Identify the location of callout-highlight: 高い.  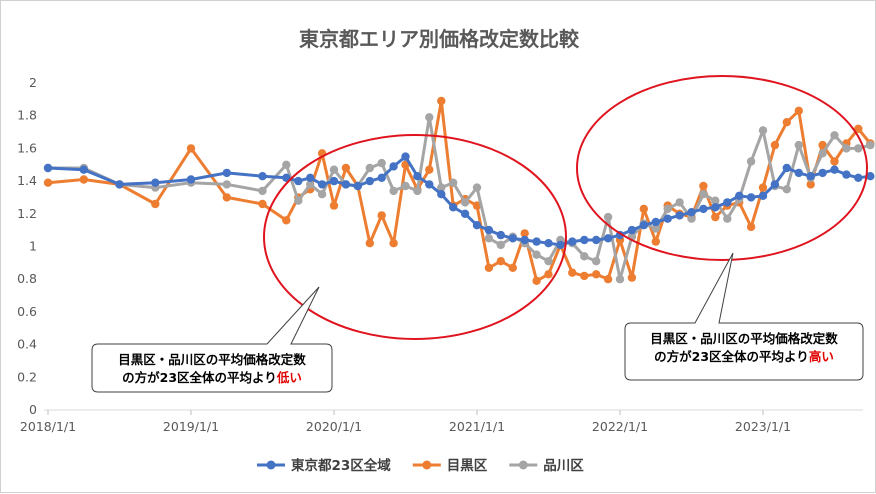
(821, 356).